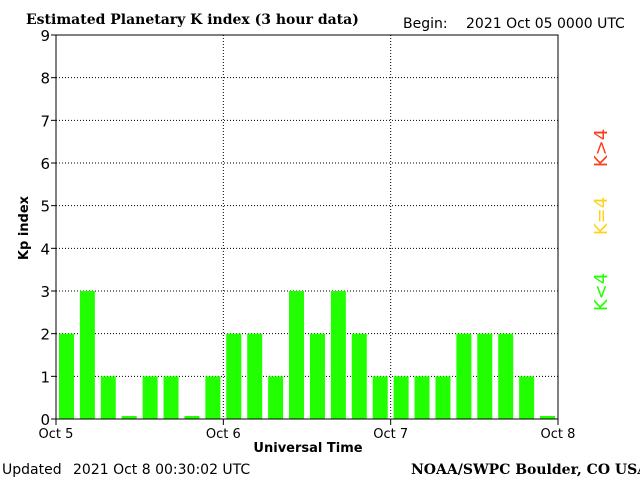 The image size is (640, 480). What do you see at coordinates (45, 207) in the screenshot?
I see `y-tick-label: 5` at bounding box center [45, 207].